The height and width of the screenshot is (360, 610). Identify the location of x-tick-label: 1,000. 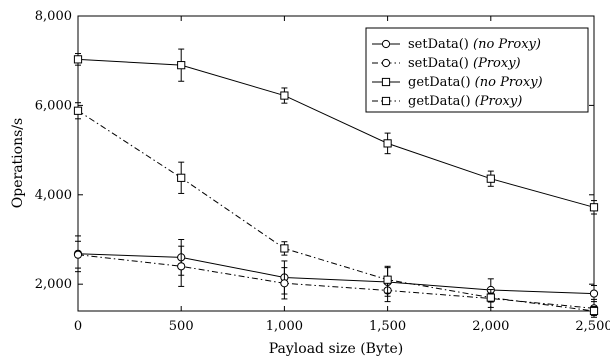
(284, 326).